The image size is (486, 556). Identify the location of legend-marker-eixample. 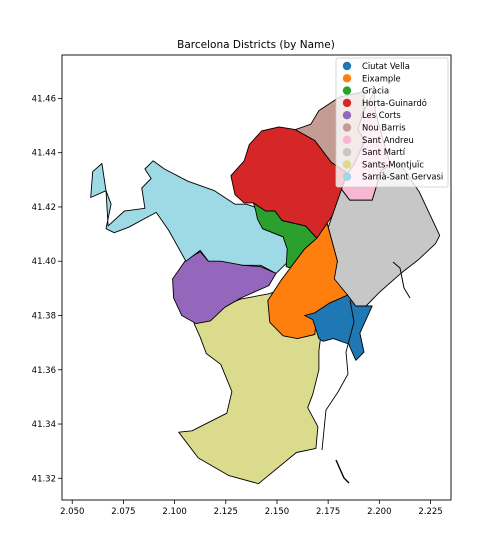
(347, 78).